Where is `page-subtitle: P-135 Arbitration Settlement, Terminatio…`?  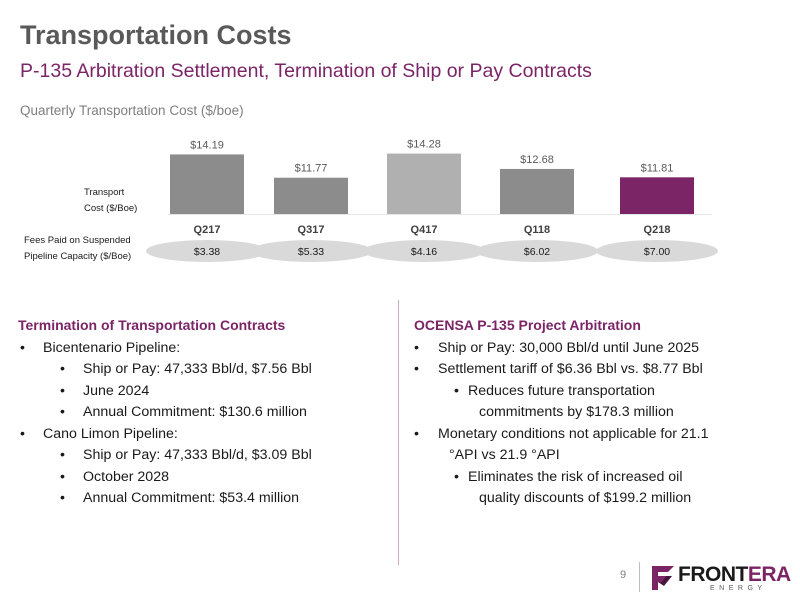 page-subtitle: P-135 Arbitration Settlement, Terminatio… is located at coordinates (306, 71).